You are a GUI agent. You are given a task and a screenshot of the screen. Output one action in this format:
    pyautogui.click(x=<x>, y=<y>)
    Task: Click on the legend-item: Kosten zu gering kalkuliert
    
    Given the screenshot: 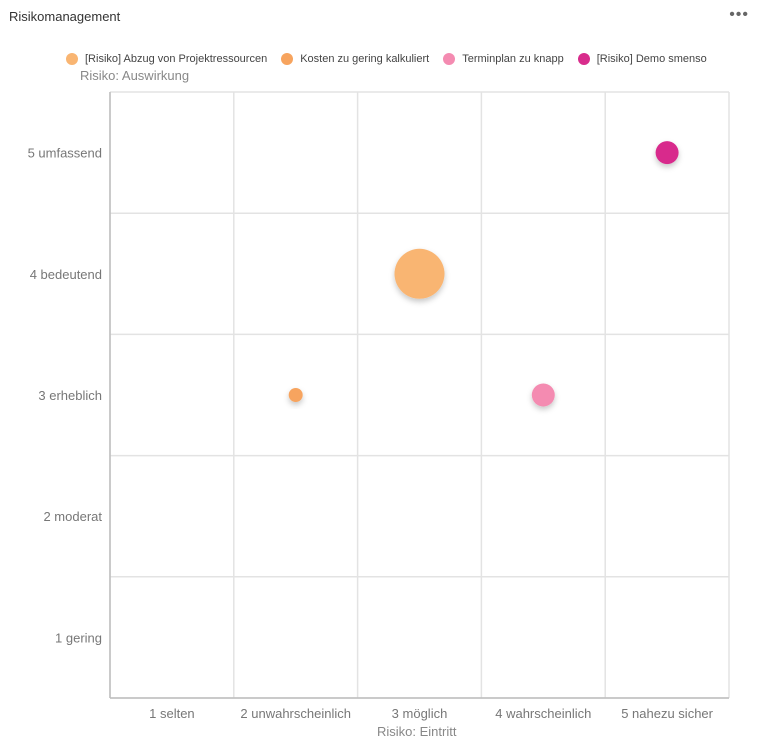 What is the action you would take?
    pyautogui.click(x=355, y=59)
    